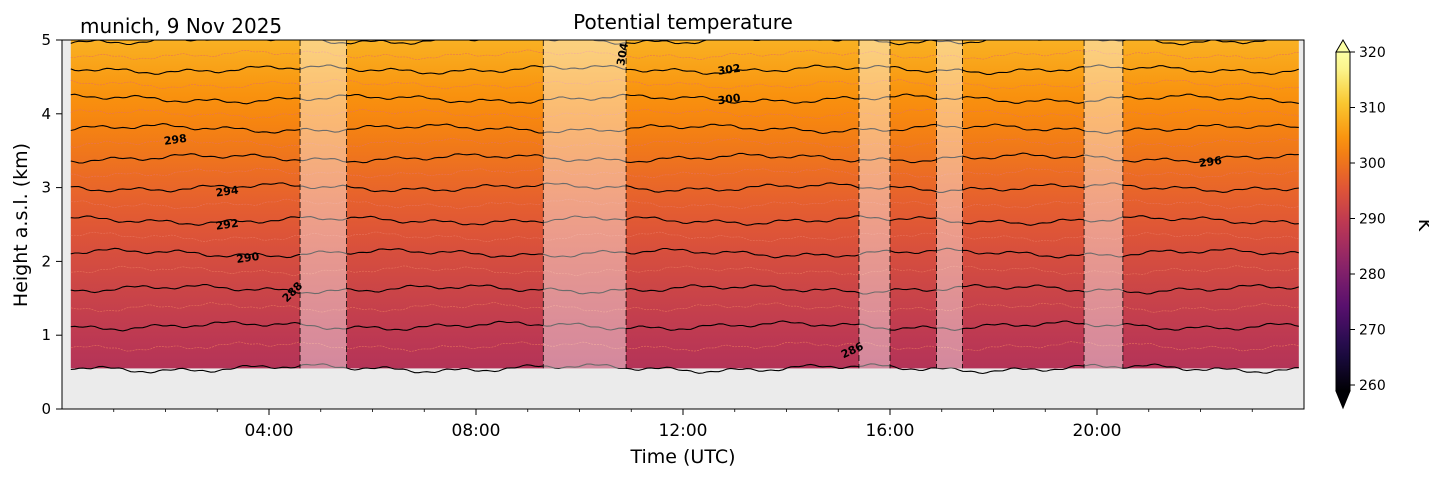  I want to click on colorbar: 260 270 280 290 300 310 320 K, so click(1382, 224).